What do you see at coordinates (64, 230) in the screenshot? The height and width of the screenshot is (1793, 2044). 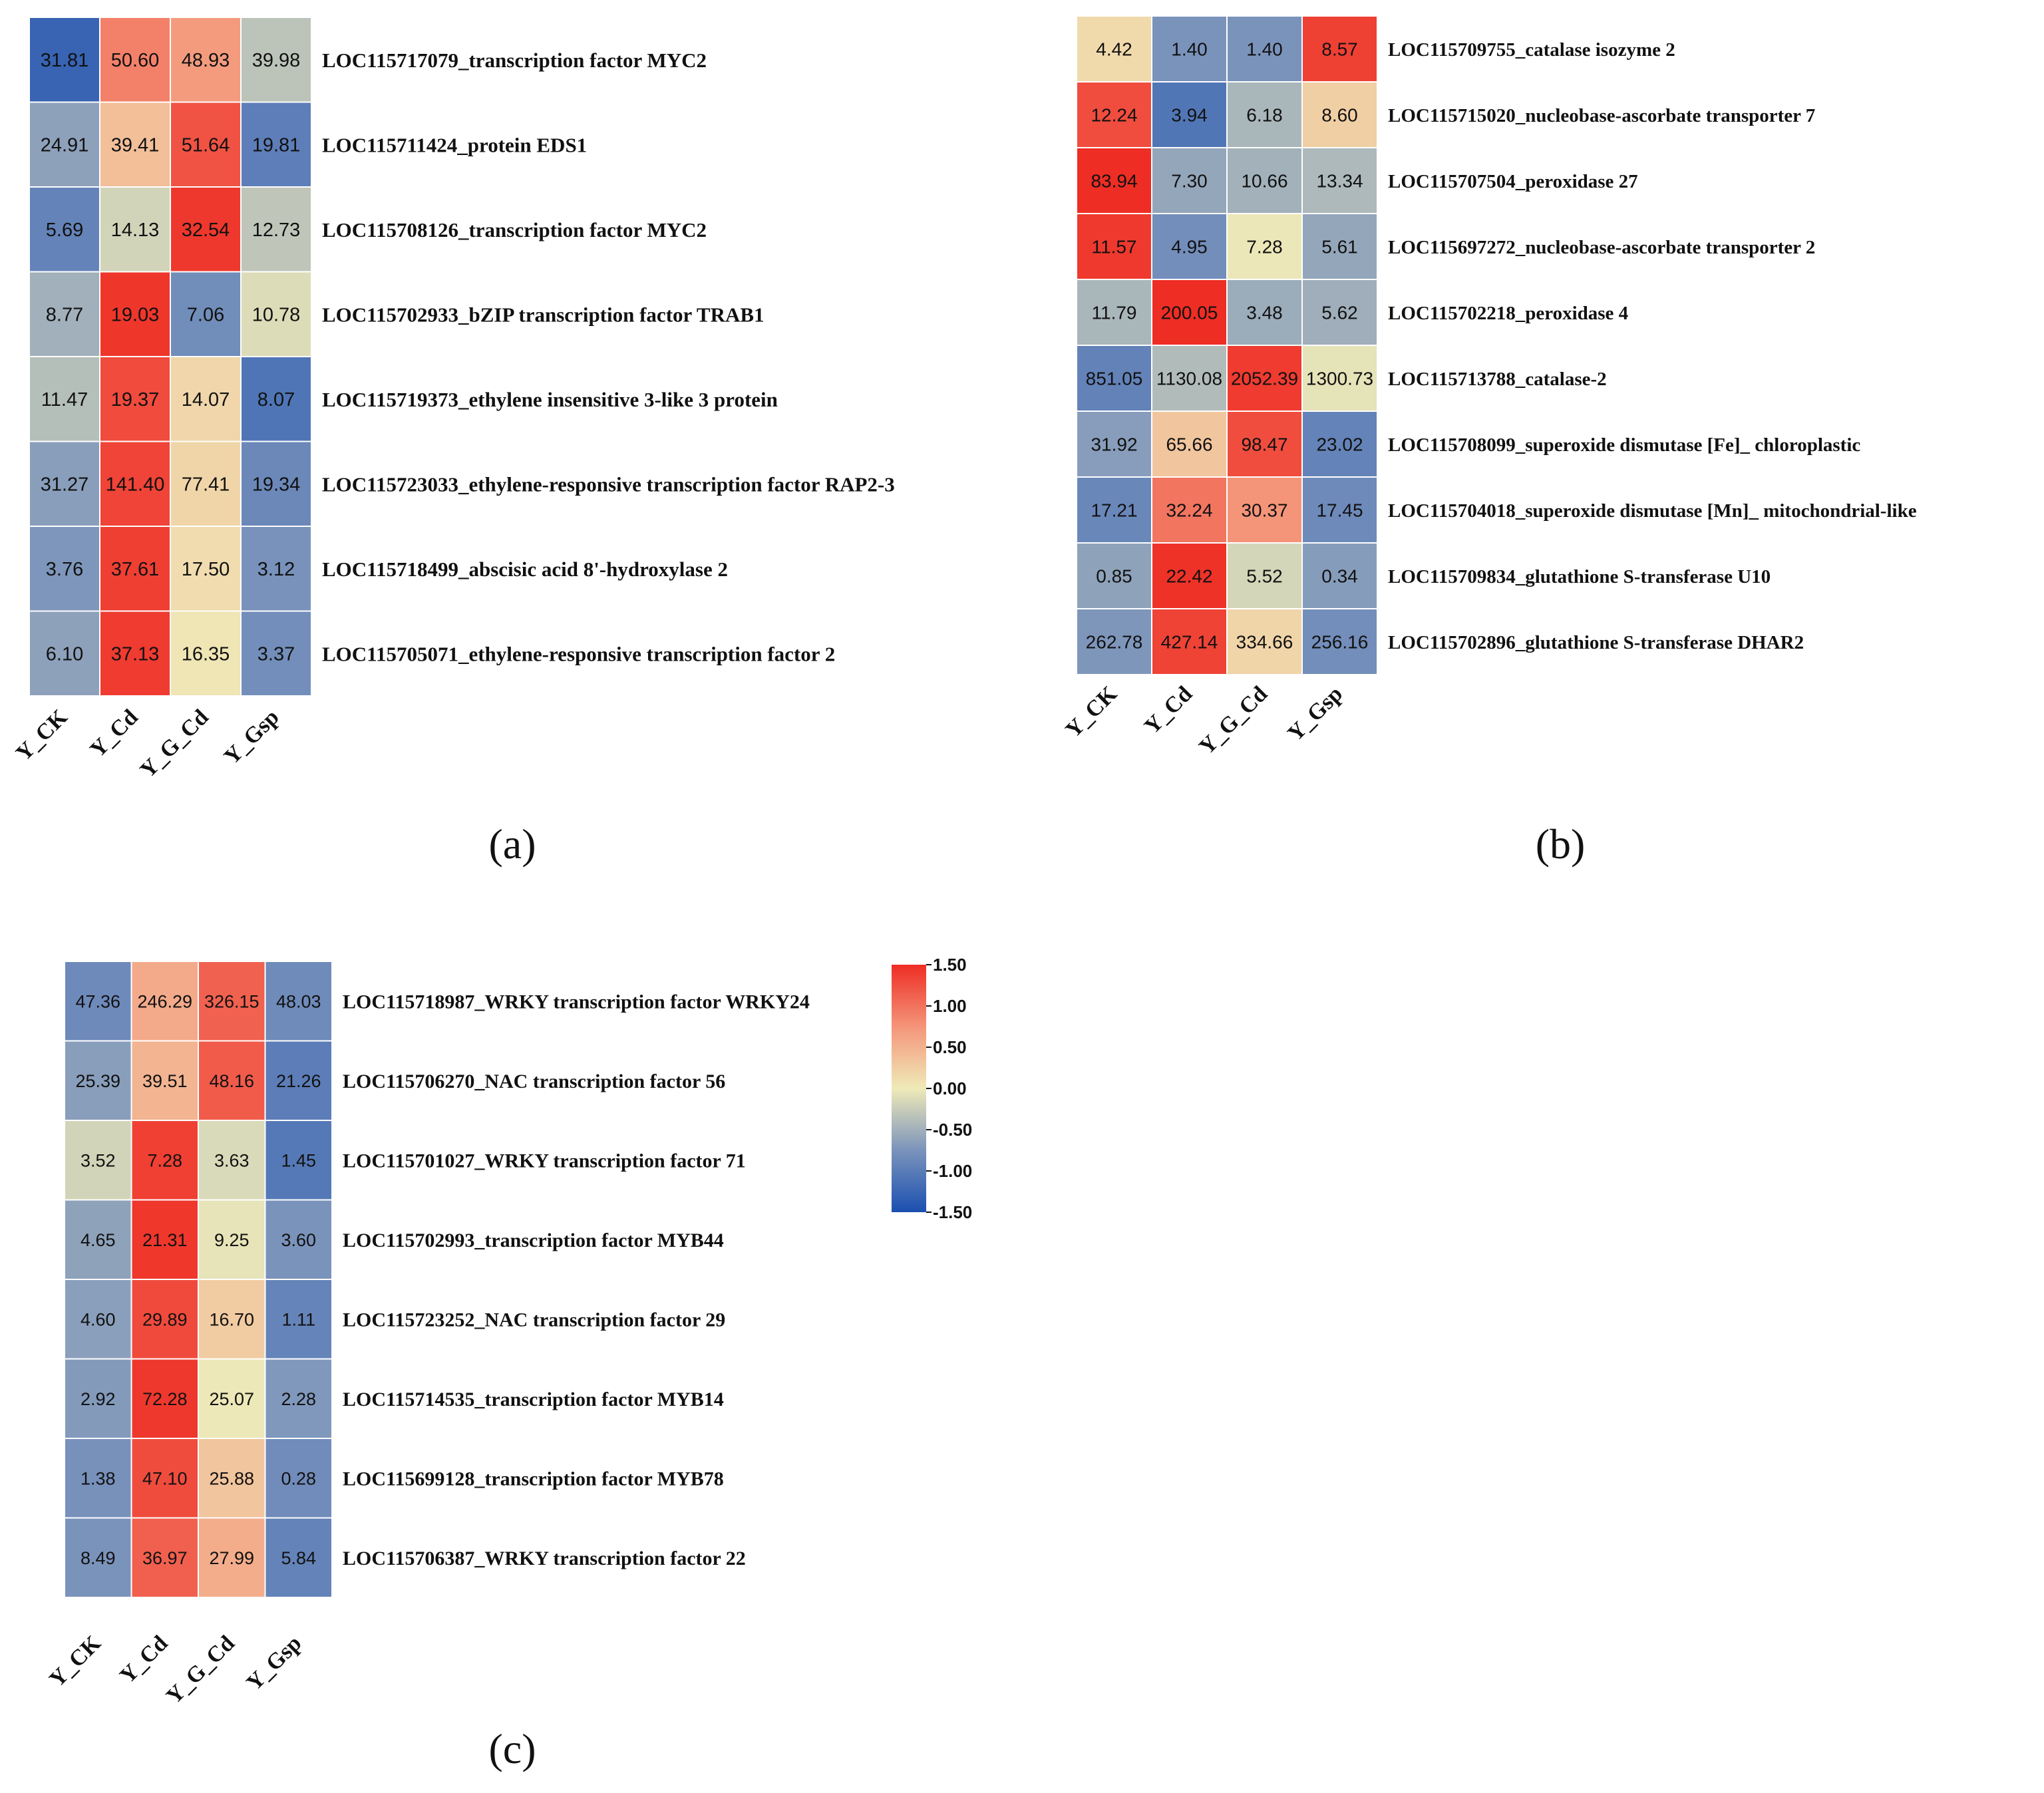 I see `cell-value-label: 5.69` at bounding box center [64, 230].